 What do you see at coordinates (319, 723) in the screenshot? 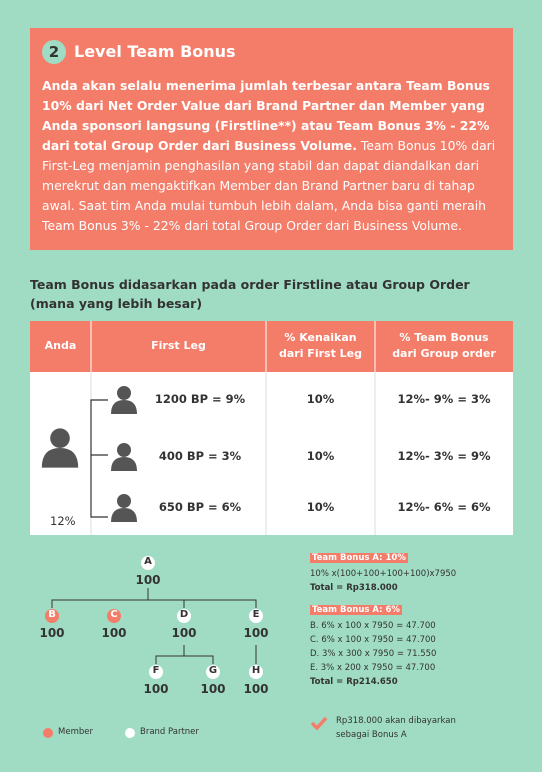
I see `check-icon` at bounding box center [319, 723].